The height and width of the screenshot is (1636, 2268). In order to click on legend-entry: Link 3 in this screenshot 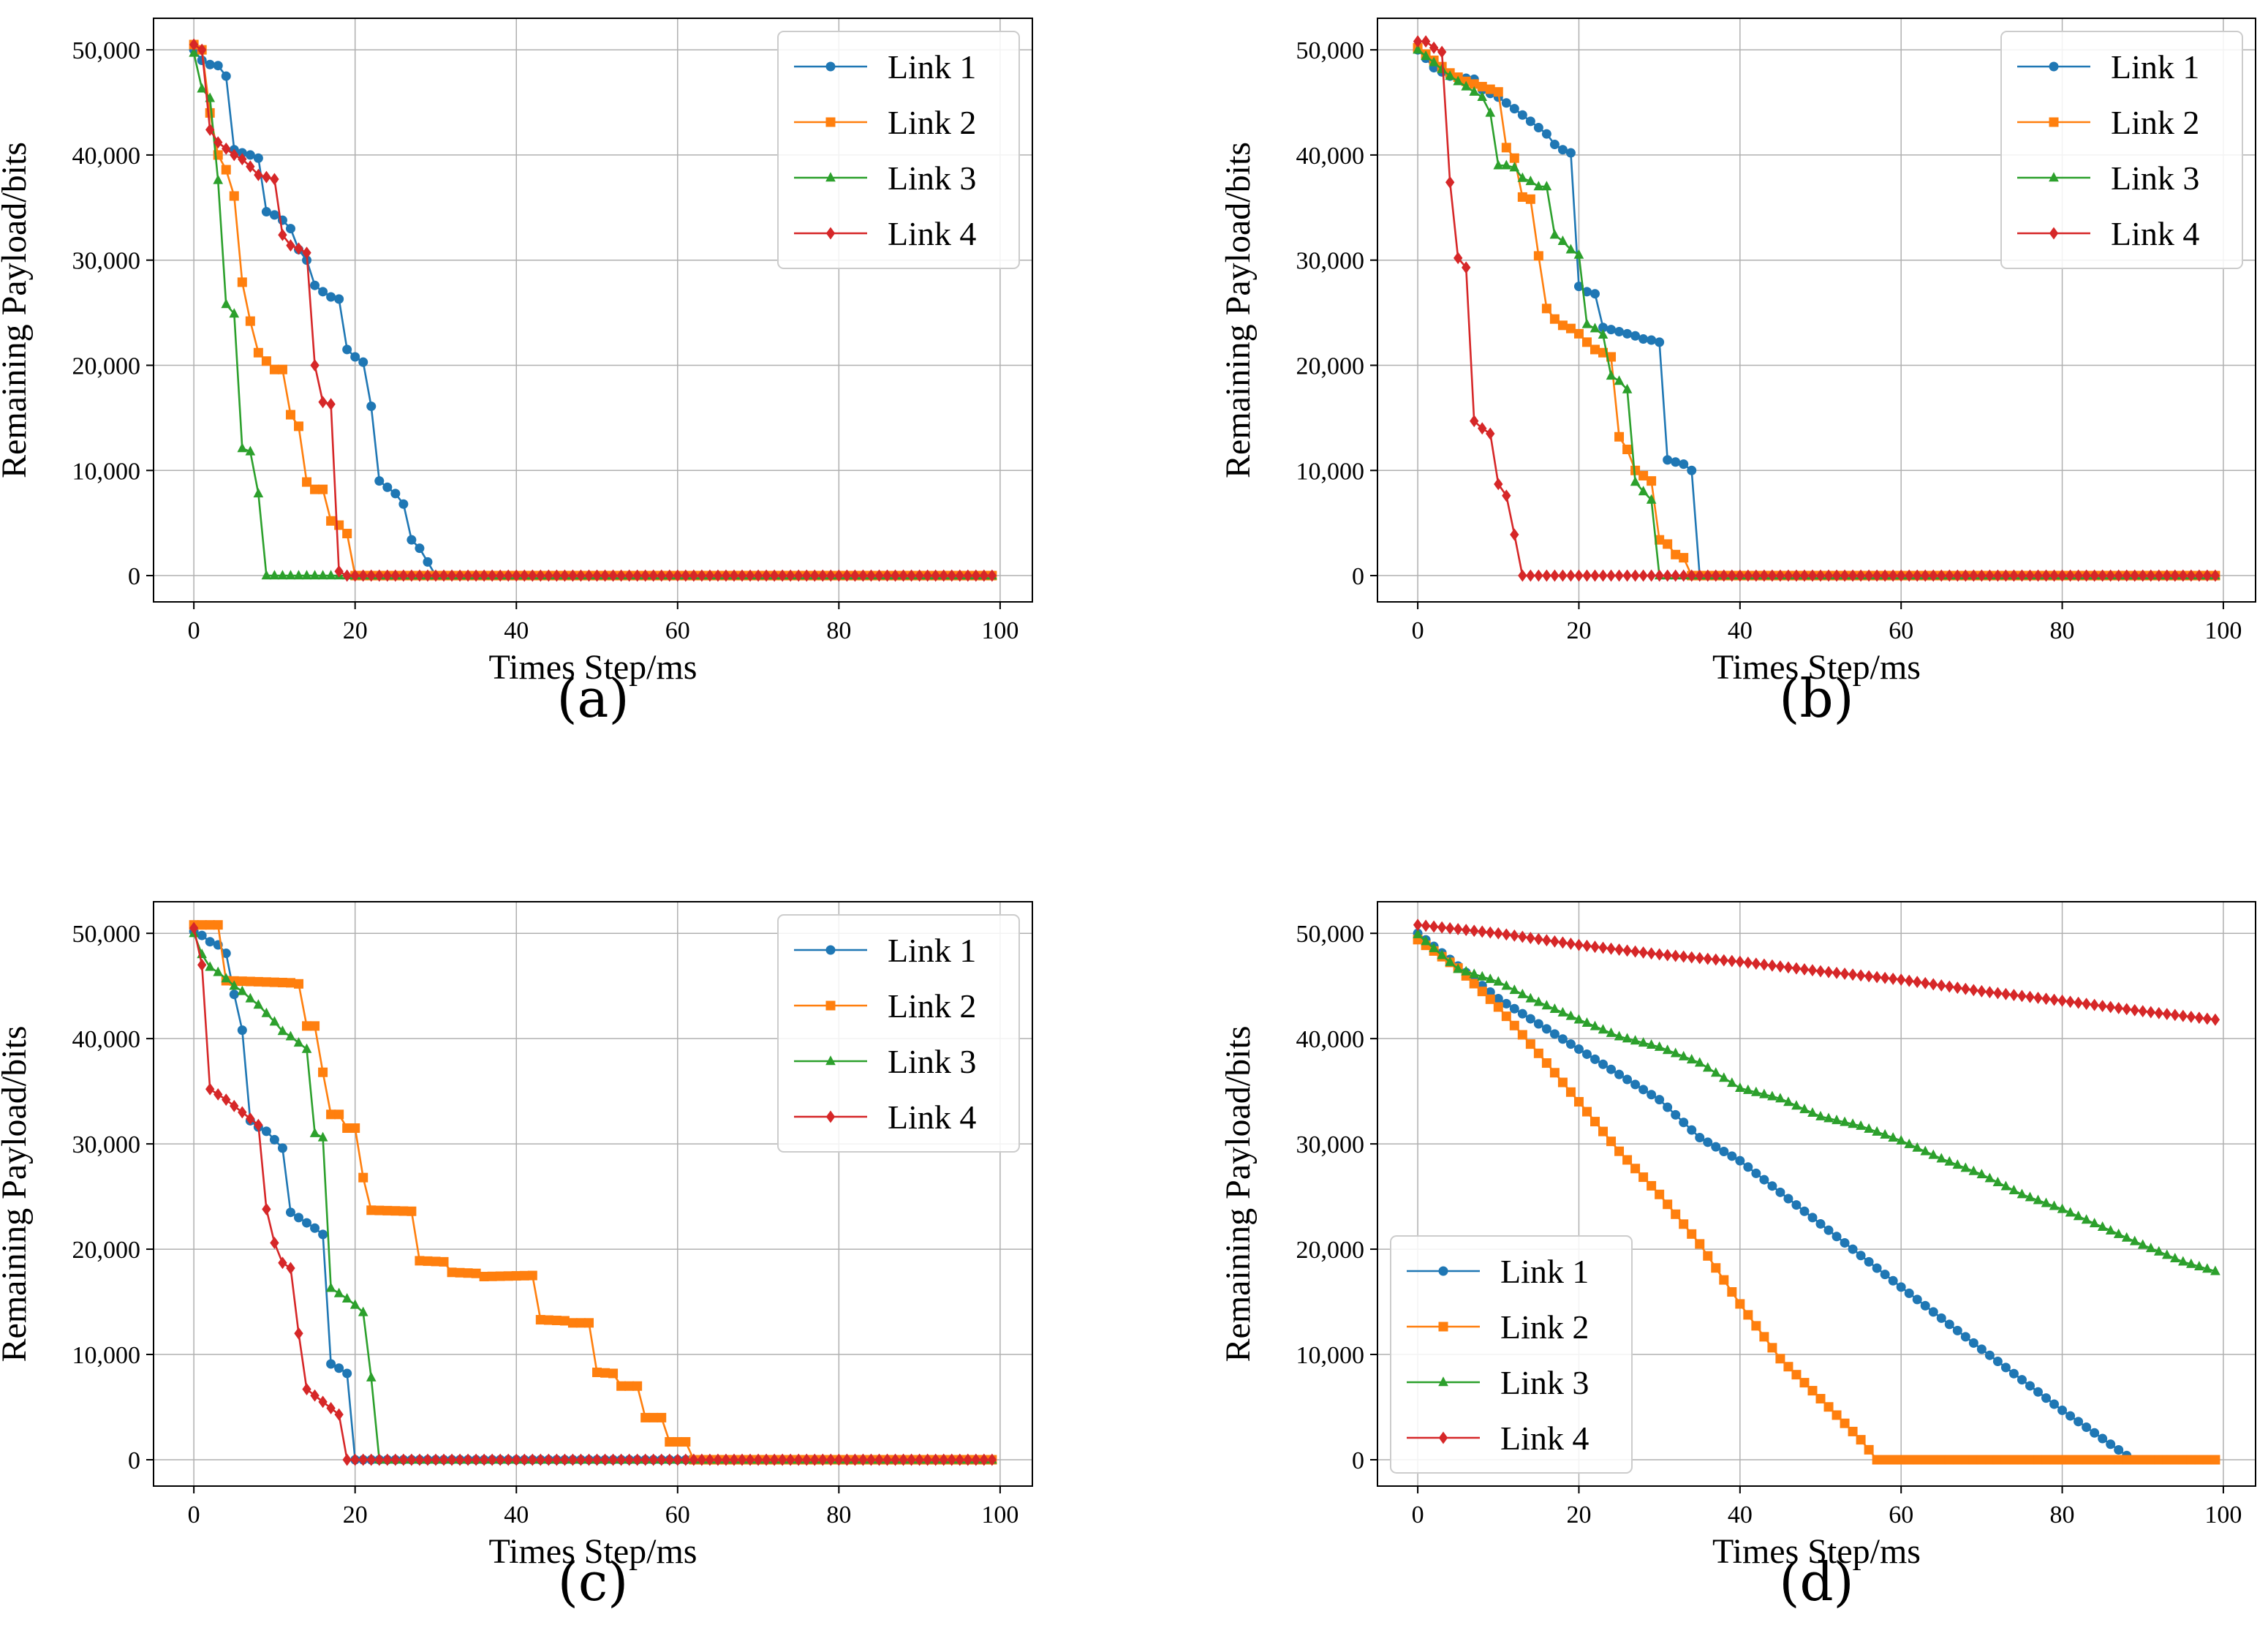, I will do `click(885, 178)`.